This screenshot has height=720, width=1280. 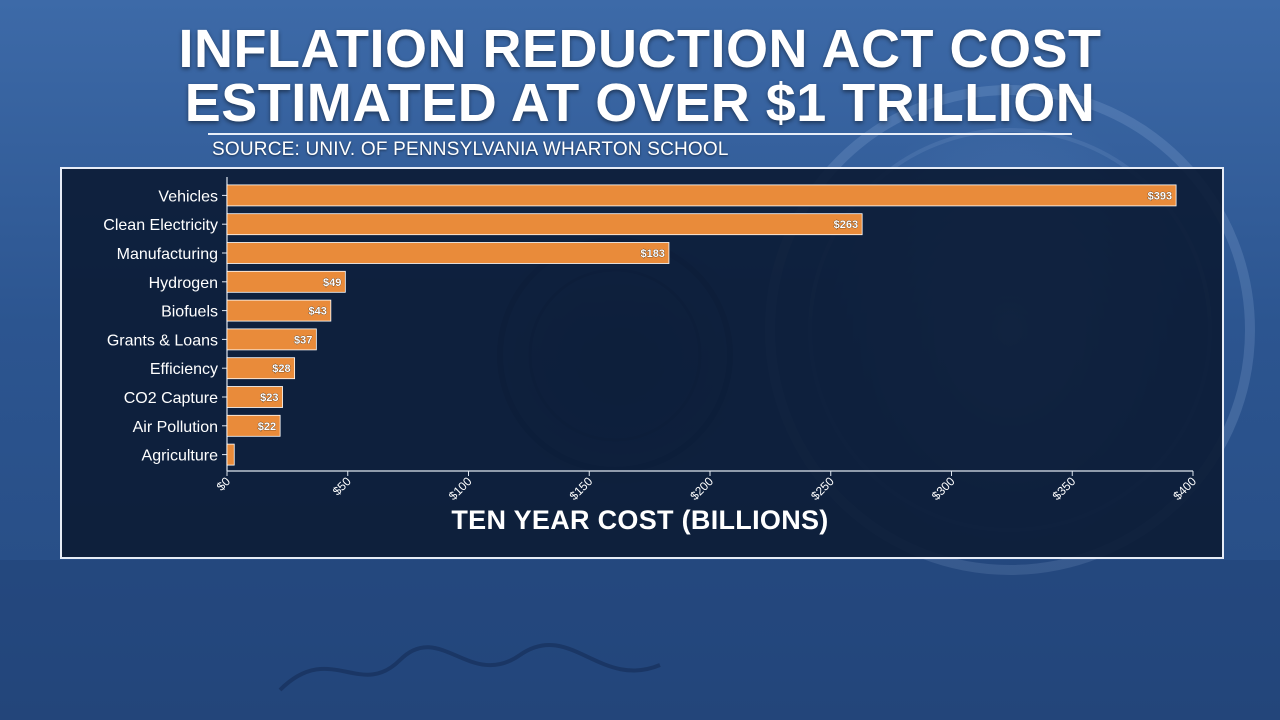 I want to click on bar-value-label: $23, so click(x=269, y=398).